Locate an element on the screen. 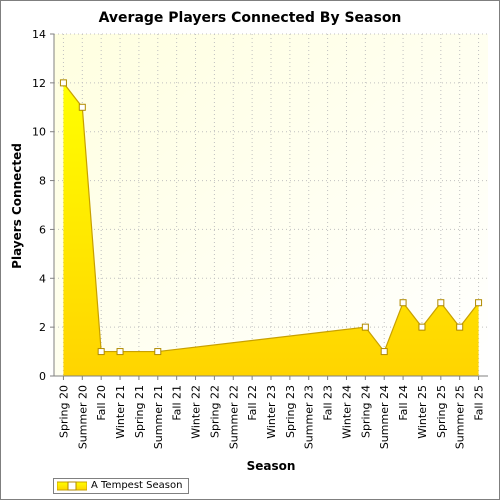 The image size is (500, 500). x-tick-label: Fall 22 is located at coordinates (252, 403).